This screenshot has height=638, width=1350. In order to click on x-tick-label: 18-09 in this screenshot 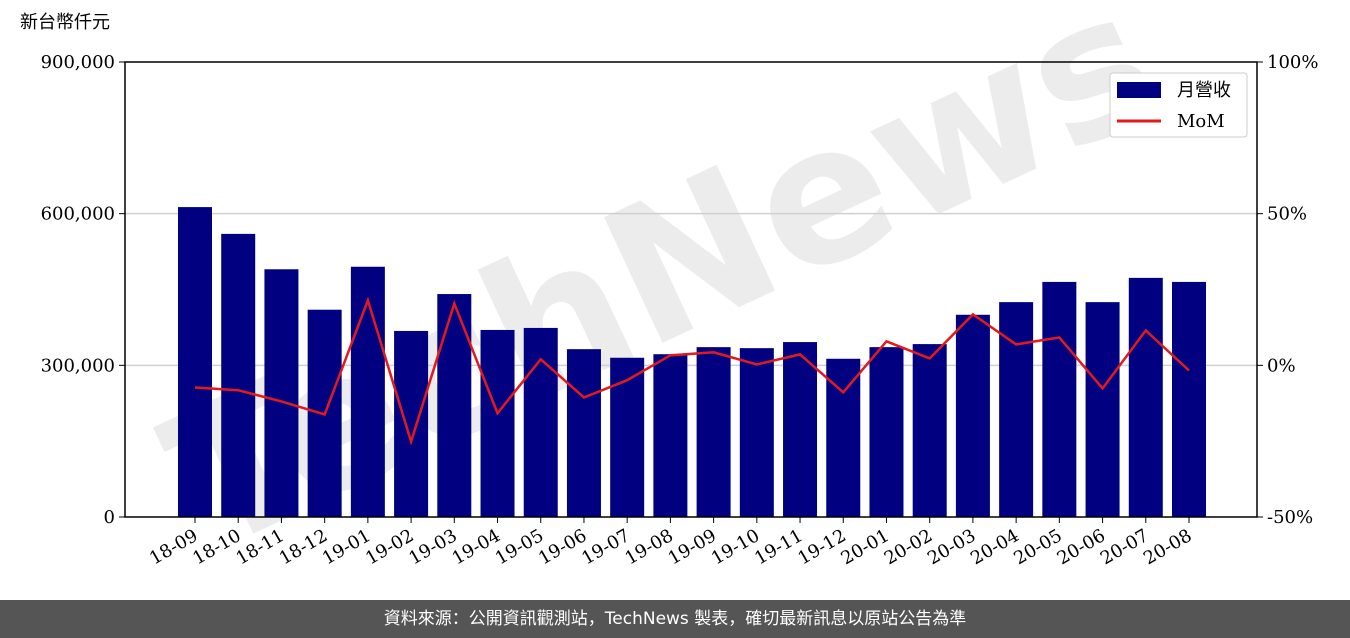, I will do `click(173, 547)`.